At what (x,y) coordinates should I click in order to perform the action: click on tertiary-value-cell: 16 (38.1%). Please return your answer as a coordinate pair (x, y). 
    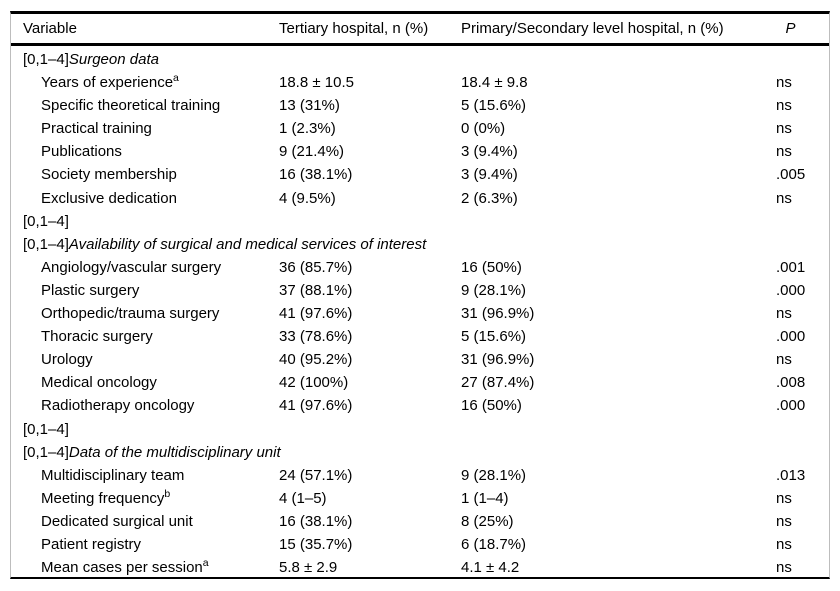
    Looking at the image, I should click on (316, 521).